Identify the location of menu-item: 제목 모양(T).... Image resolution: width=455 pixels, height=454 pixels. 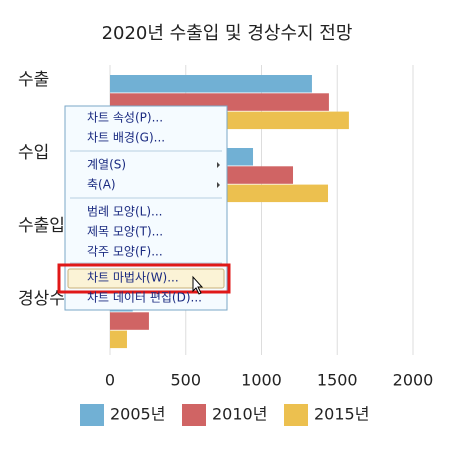
(125, 232).